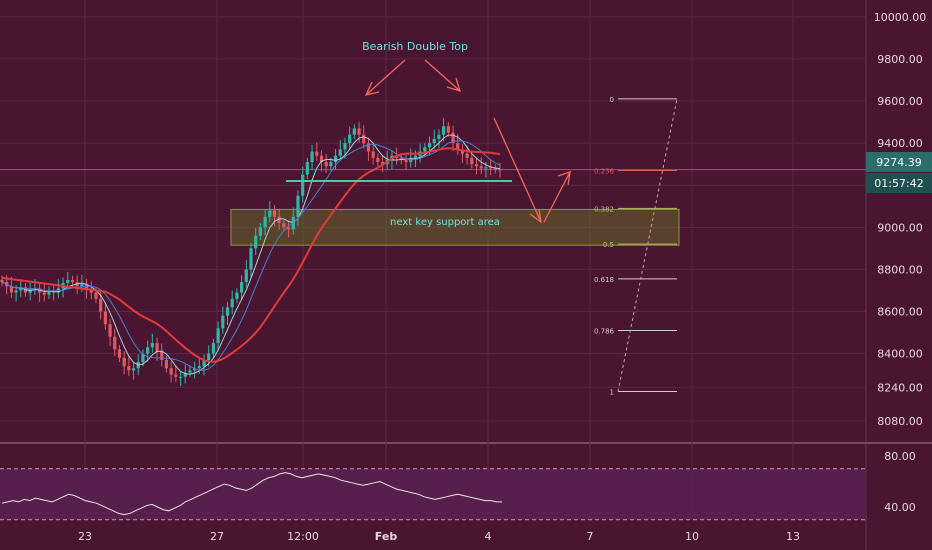 This screenshot has width=932, height=550. Describe the element at coordinates (793, 536) in the screenshot. I see `time-tick-label: 13` at that location.